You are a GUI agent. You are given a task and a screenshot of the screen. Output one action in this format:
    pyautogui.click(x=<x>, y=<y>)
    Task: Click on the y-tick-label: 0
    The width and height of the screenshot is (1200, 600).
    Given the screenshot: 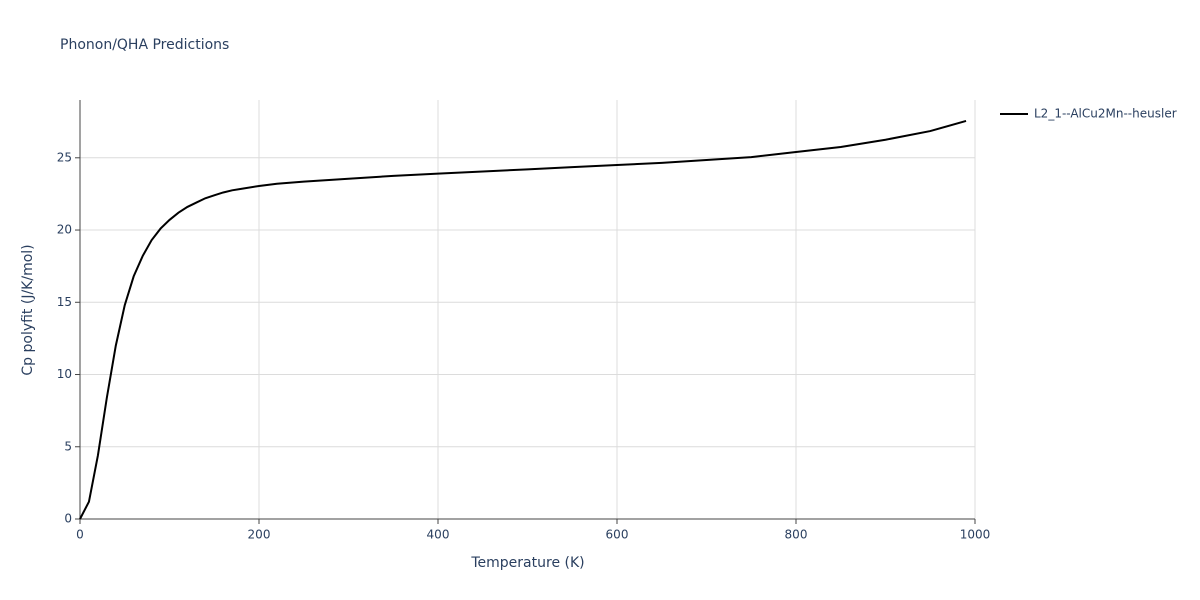 What is the action you would take?
    pyautogui.click(x=68, y=519)
    